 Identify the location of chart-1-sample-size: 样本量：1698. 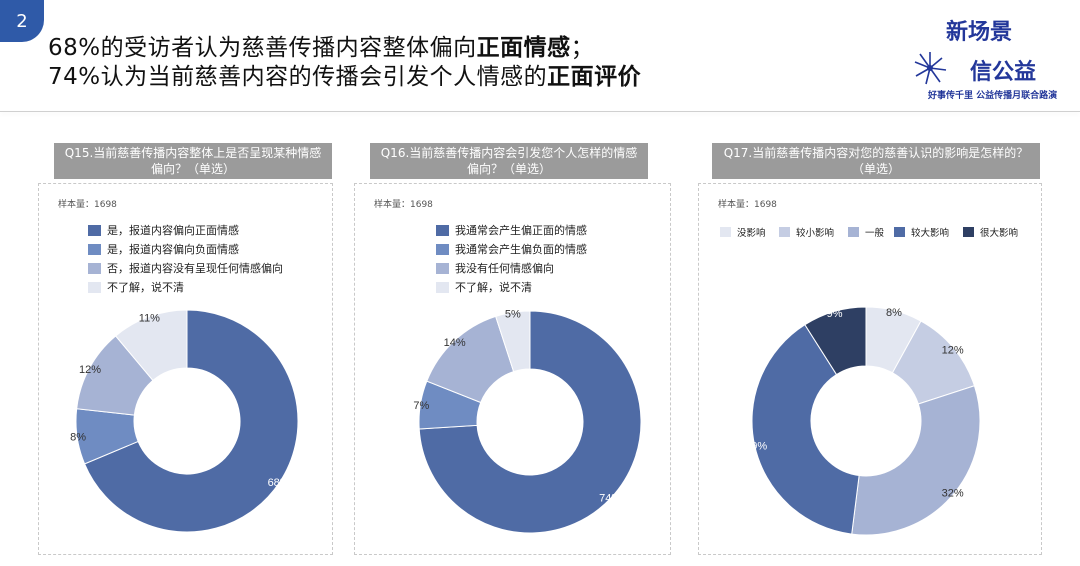
(87, 205).